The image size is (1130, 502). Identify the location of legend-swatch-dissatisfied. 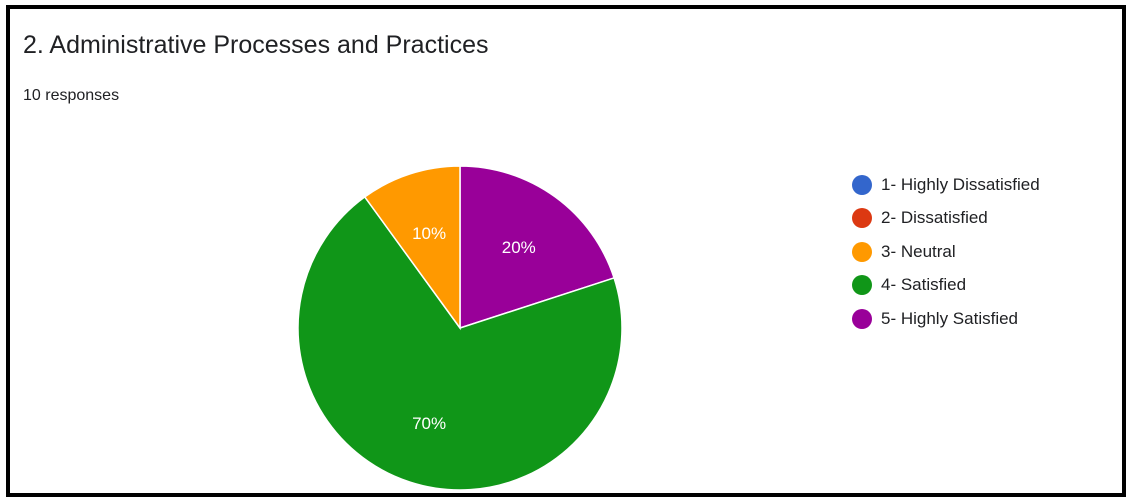
(862, 218).